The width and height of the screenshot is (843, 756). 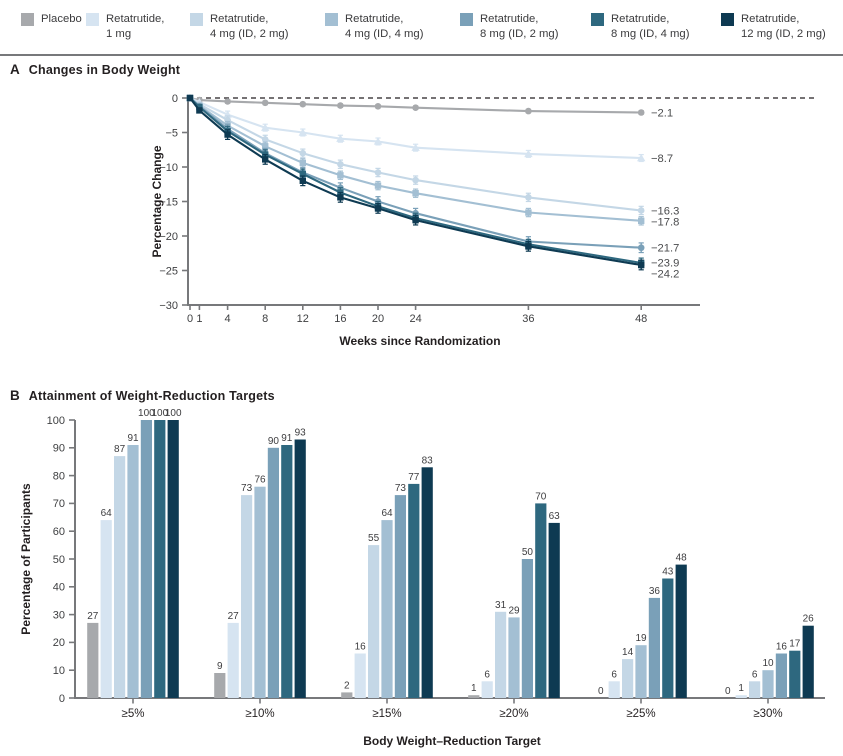 What do you see at coordinates (419, 341) in the screenshot?
I see `x-axis-title: Weeks since Randomization` at bounding box center [419, 341].